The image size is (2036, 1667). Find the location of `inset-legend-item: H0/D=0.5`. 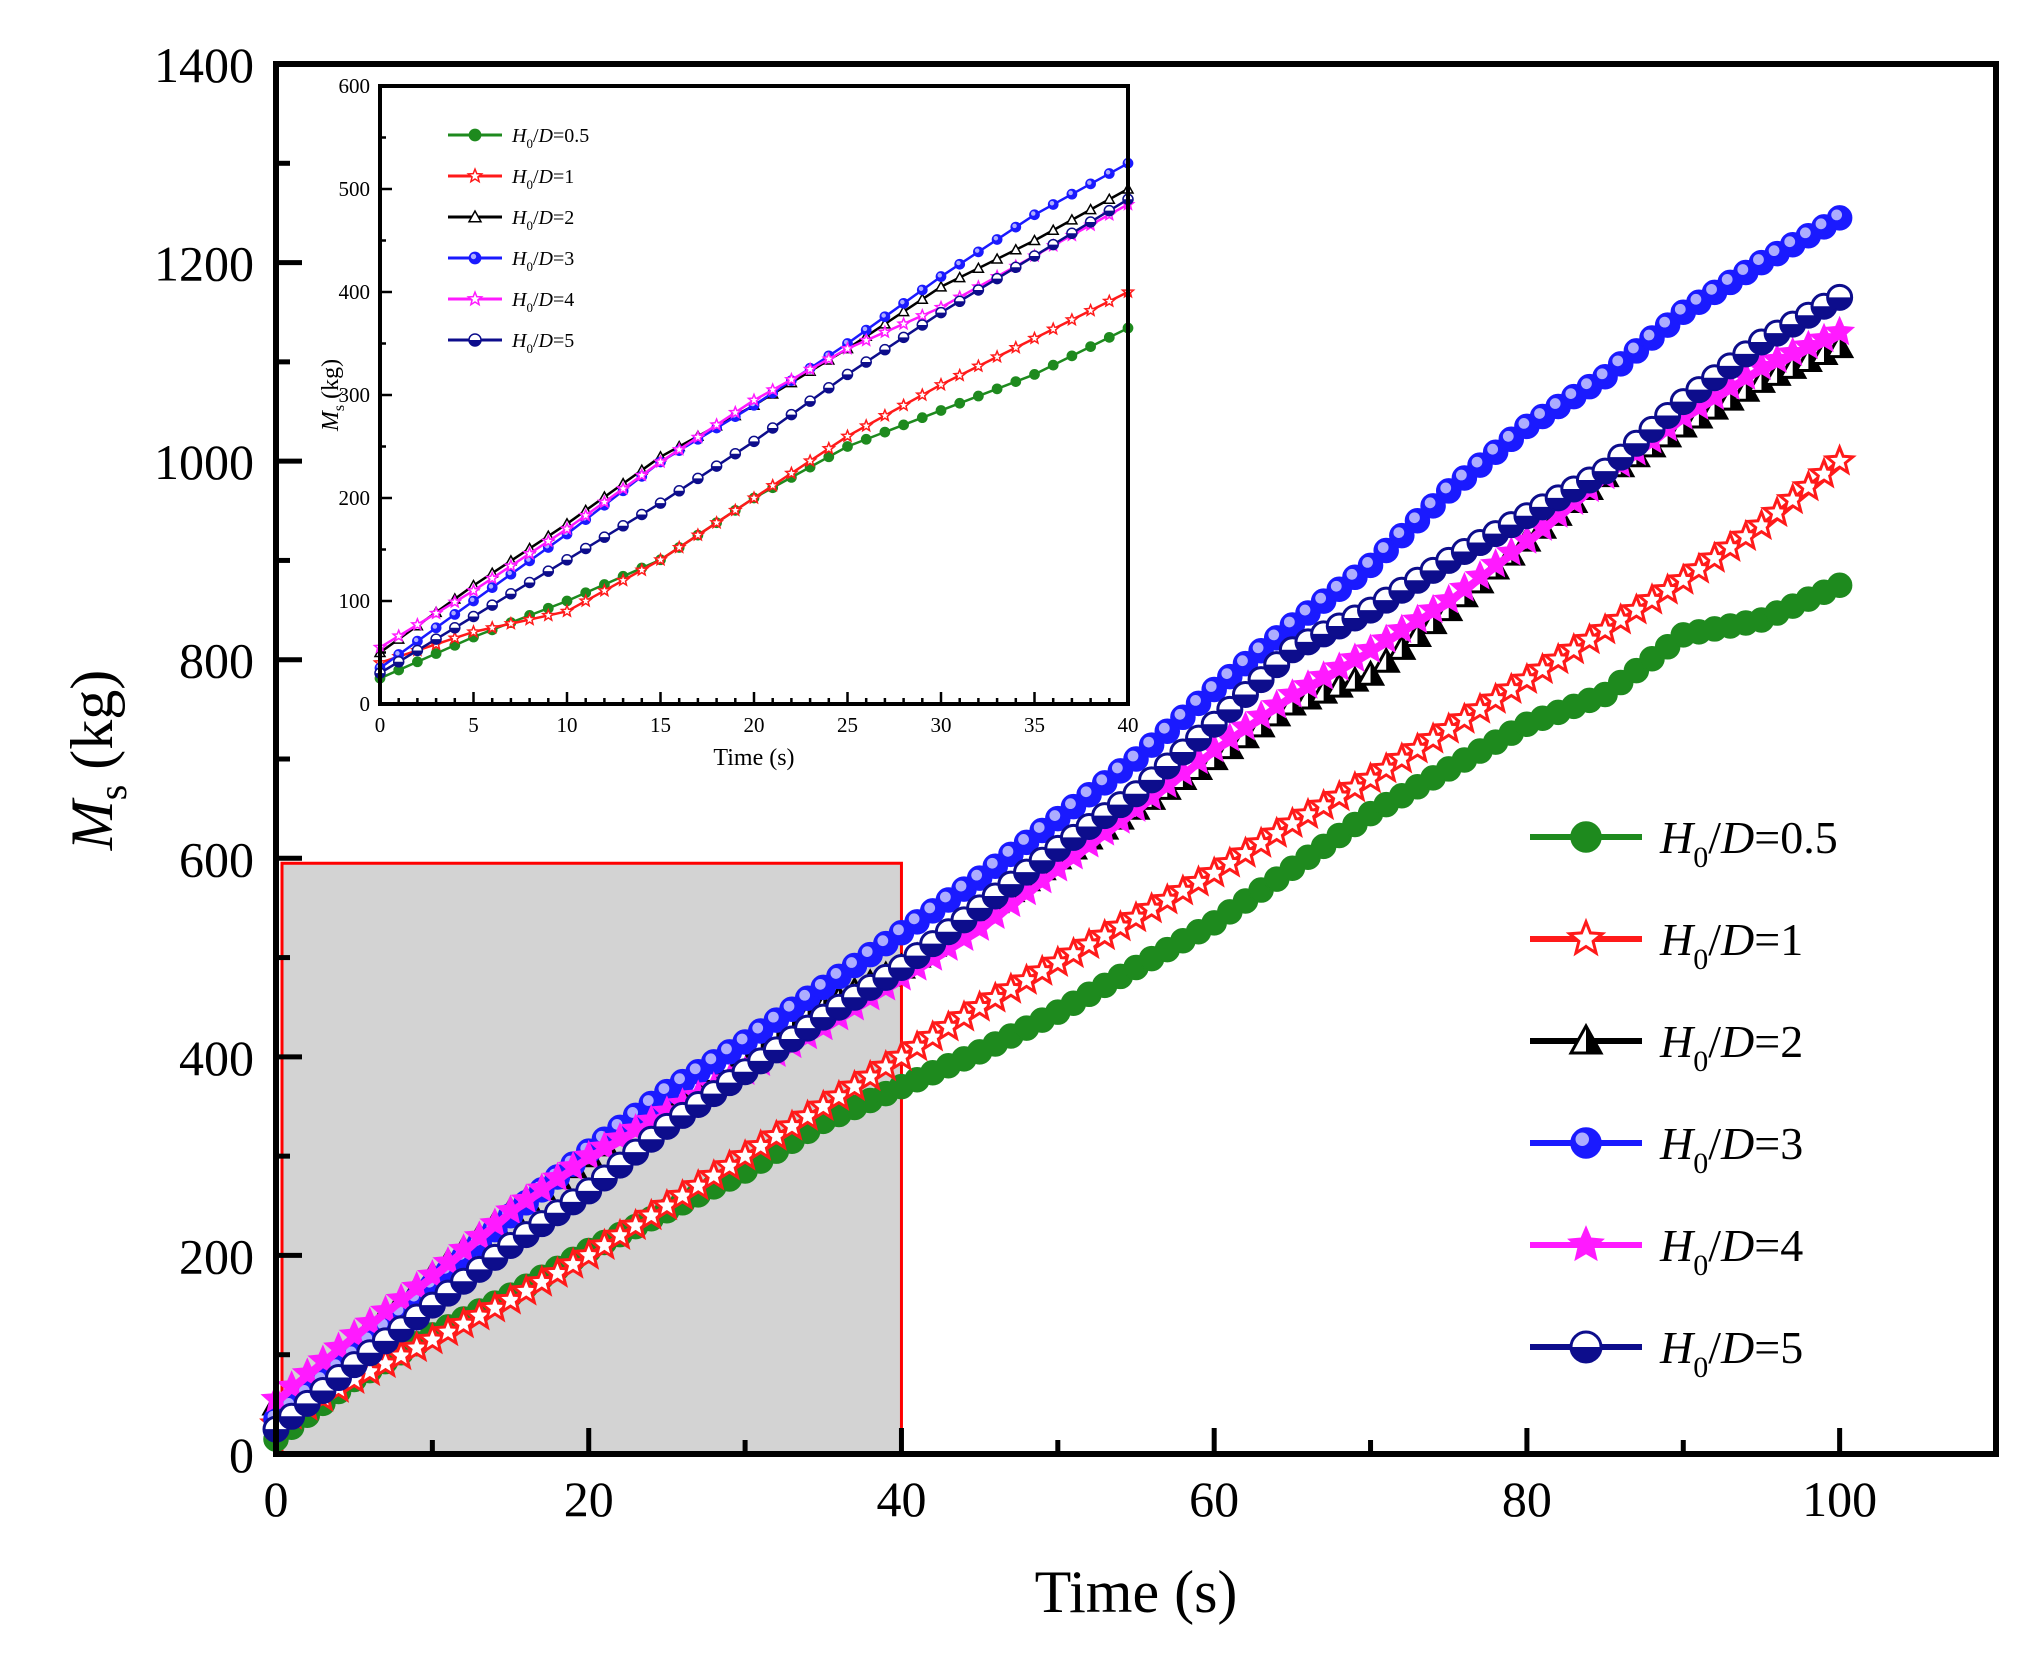

inset-legend-item: H0/D=0.5 is located at coordinates (518, 138).